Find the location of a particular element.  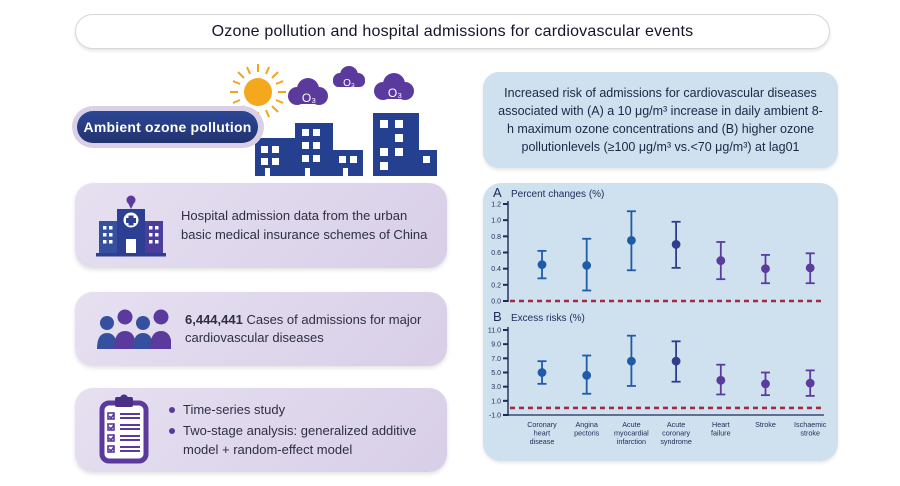

study-design-item-1: Time-series study is located at coordinates (298, 410).